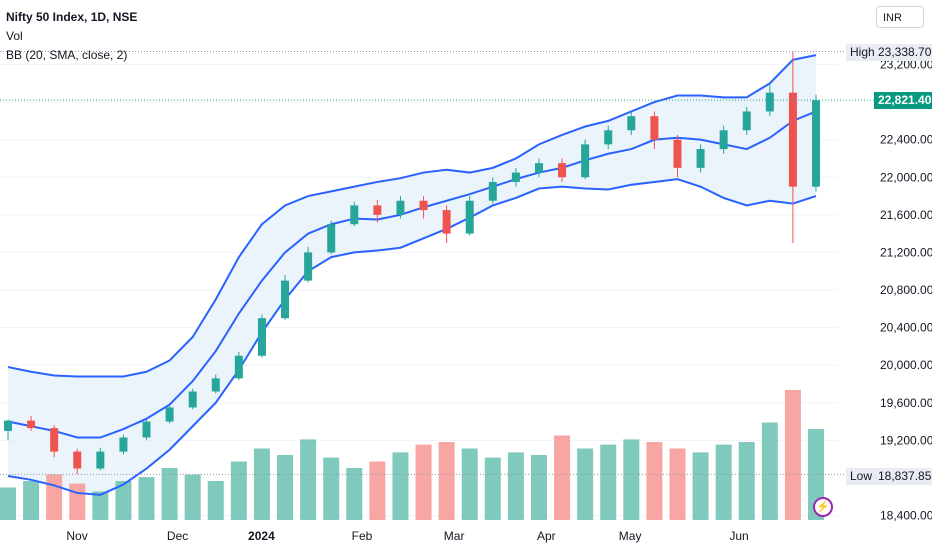 The image size is (932, 550). What do you see at coordinates (454, 536) in the screenshot?
I see `time-tick-label: Mar` at bounding box center [454, 536].